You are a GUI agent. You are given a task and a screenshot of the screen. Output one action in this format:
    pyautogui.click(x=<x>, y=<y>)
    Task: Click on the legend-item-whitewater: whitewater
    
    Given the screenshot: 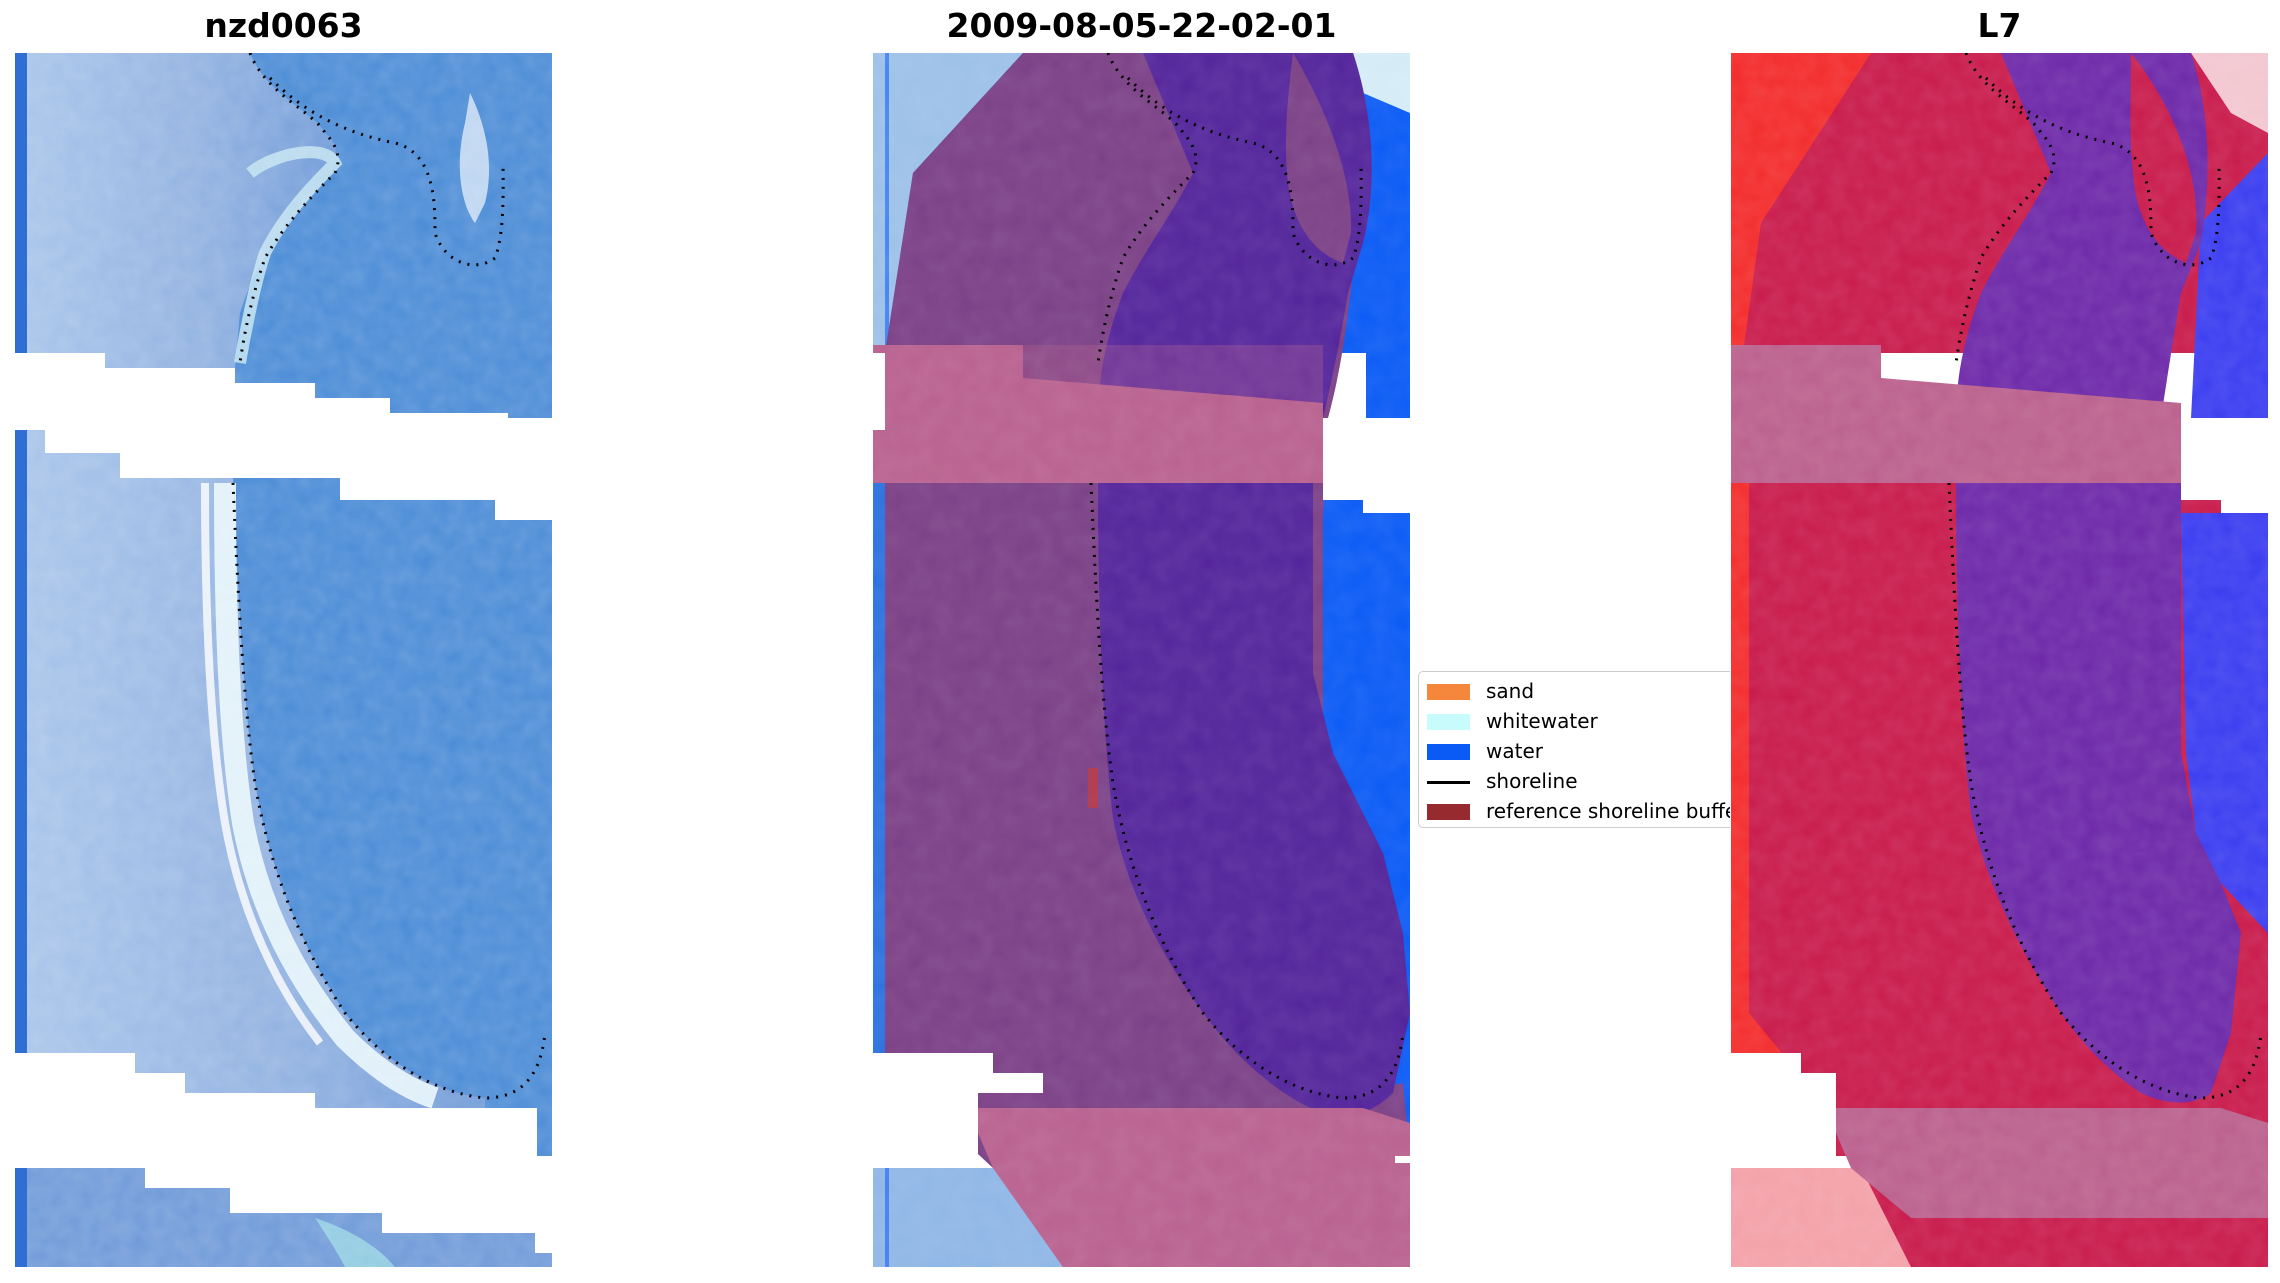 What is the action you would take?
    pyautogui.click(x=1574, y=721)
    